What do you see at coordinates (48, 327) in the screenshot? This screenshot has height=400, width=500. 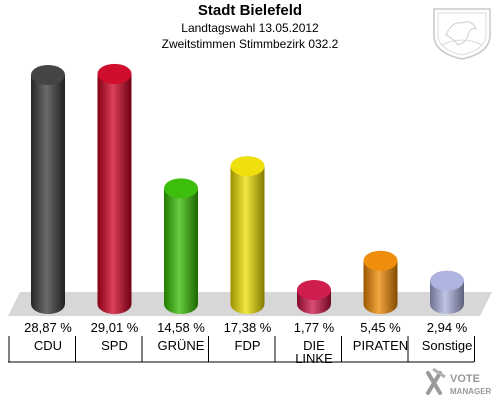 I see `value-label: 28,87 %` at bounding box center [48, 327].